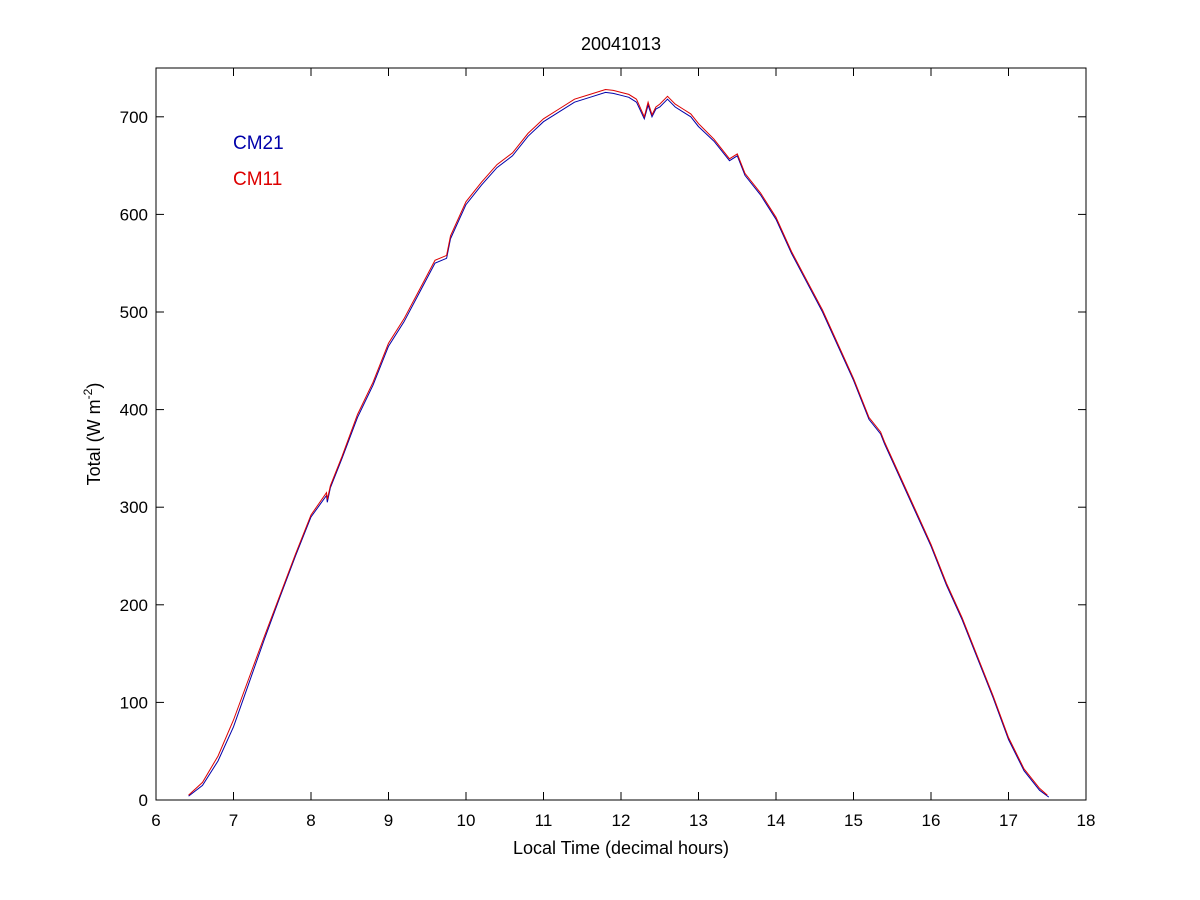  What do you see at coordinates (143, 800) in the screenshot?
I see `y-tick-label: 0` at bounding box center [143, 800].